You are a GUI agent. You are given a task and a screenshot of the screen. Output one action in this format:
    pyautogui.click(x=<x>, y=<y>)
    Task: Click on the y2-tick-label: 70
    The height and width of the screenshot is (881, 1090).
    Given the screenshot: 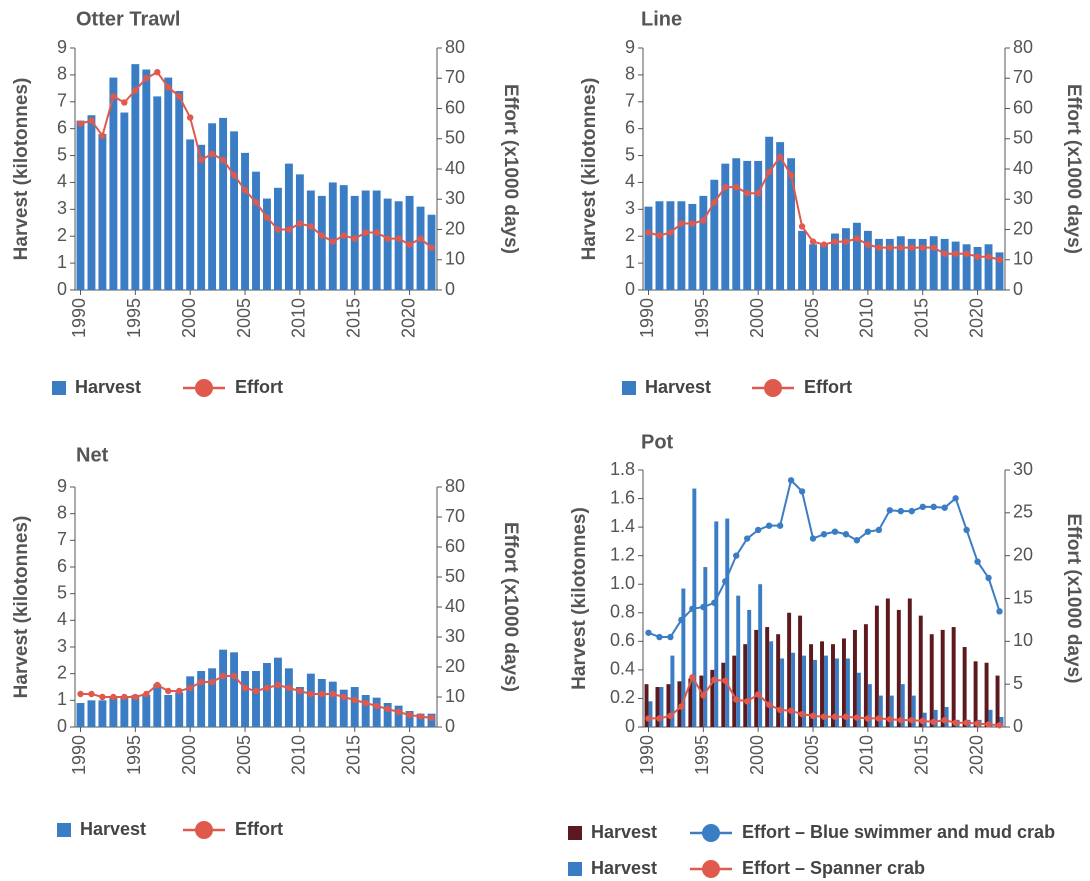 What is the action you would take?
    pyautogui.click(x=1023, y=77)
    